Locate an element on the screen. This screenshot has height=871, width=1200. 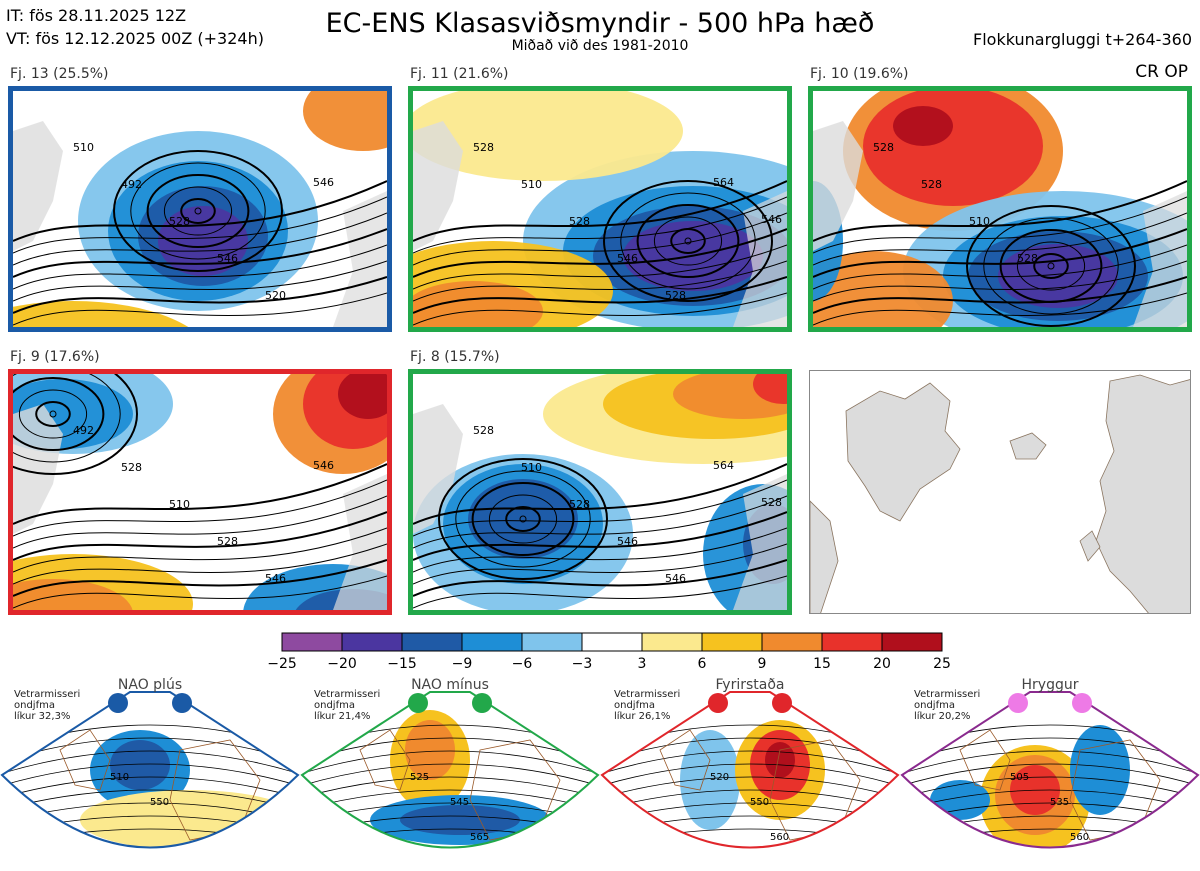
regime-map: 525 545 565 is located at coordinates (450, 770).